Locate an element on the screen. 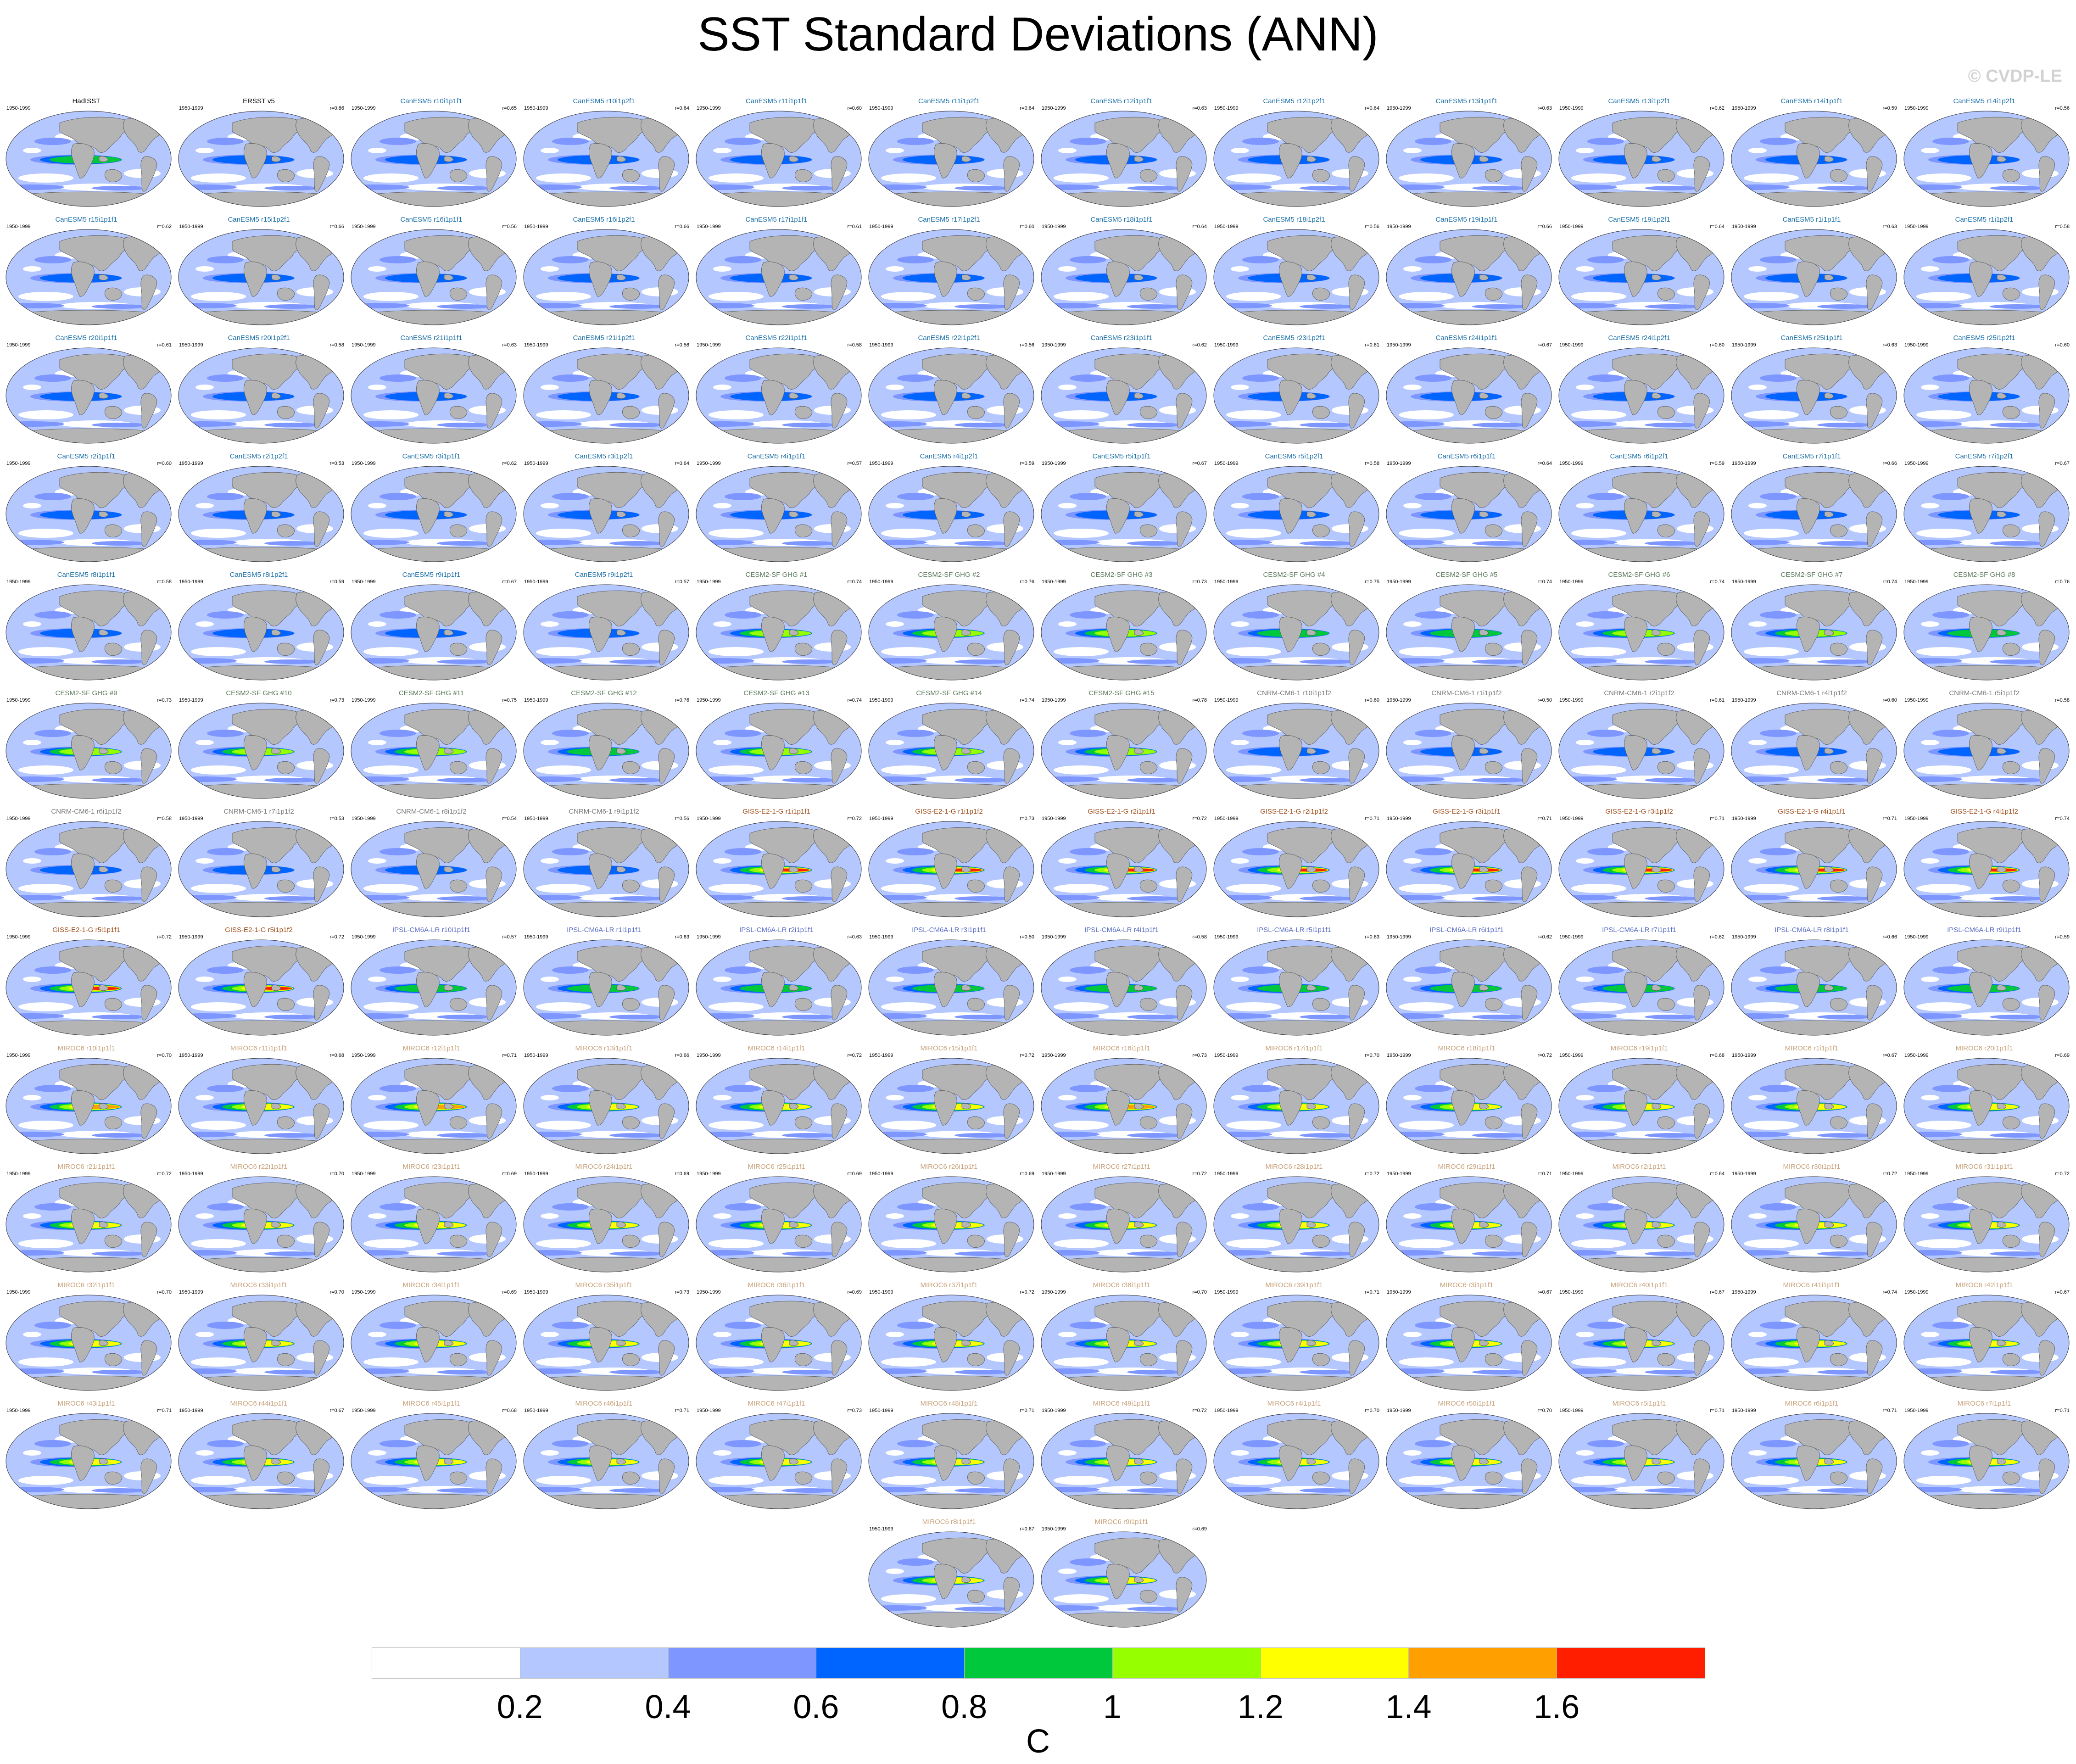 The height and width of the screenshot is (1764, 2076). panel-correlation: r=0.73 is located at coordinates (1027, 818).